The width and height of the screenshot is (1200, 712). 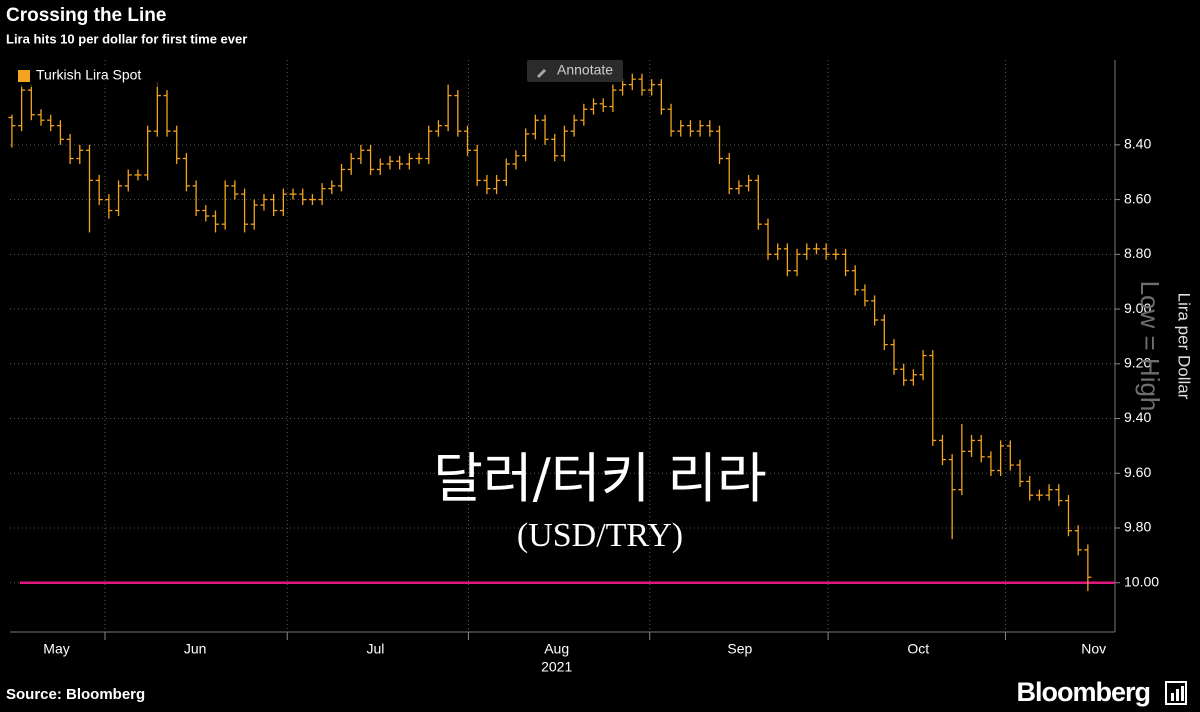 What do you see at coordinates (86, 15) in the screenshot?
I see `chart-title: Crossing the Line` at bounding box center [86, 15].